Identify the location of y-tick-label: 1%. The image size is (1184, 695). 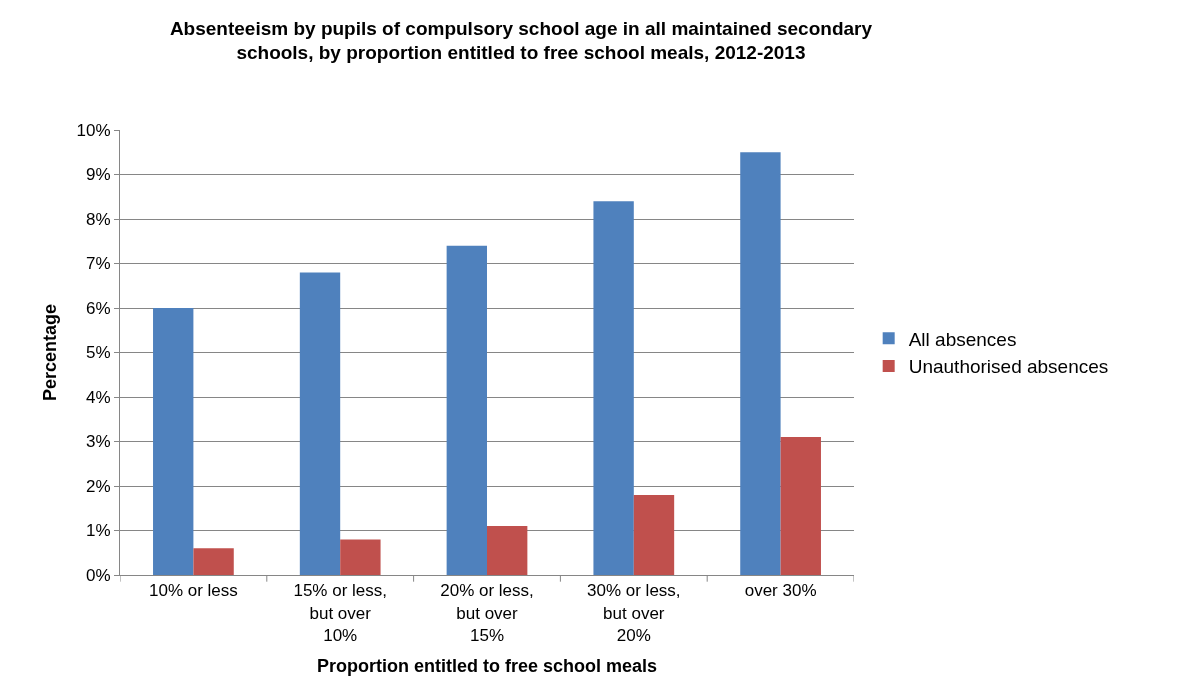
(98, 531).